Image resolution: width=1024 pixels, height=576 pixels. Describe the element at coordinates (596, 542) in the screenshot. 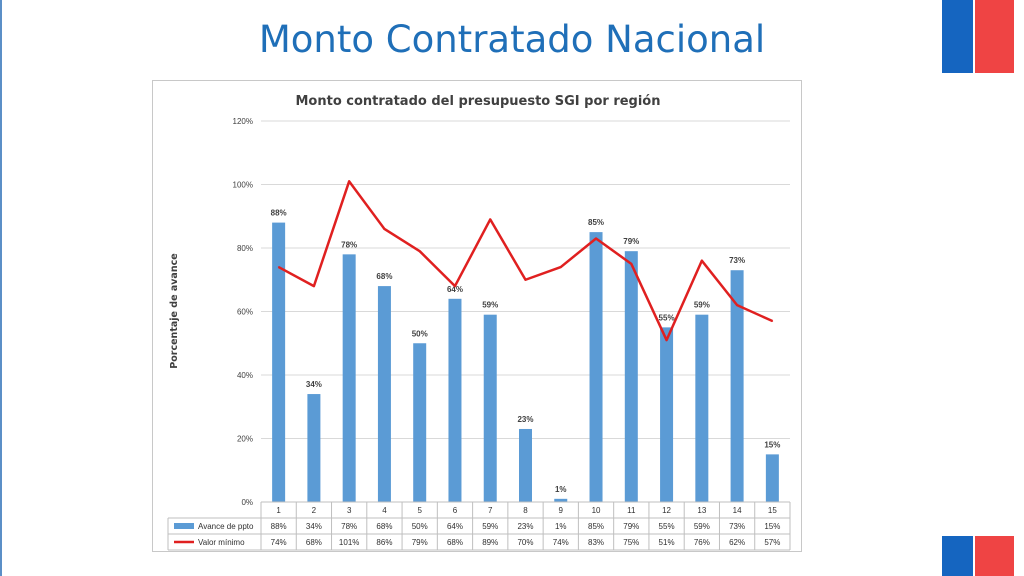

I see `table-cell-valor-minimo: 83%` at that location.